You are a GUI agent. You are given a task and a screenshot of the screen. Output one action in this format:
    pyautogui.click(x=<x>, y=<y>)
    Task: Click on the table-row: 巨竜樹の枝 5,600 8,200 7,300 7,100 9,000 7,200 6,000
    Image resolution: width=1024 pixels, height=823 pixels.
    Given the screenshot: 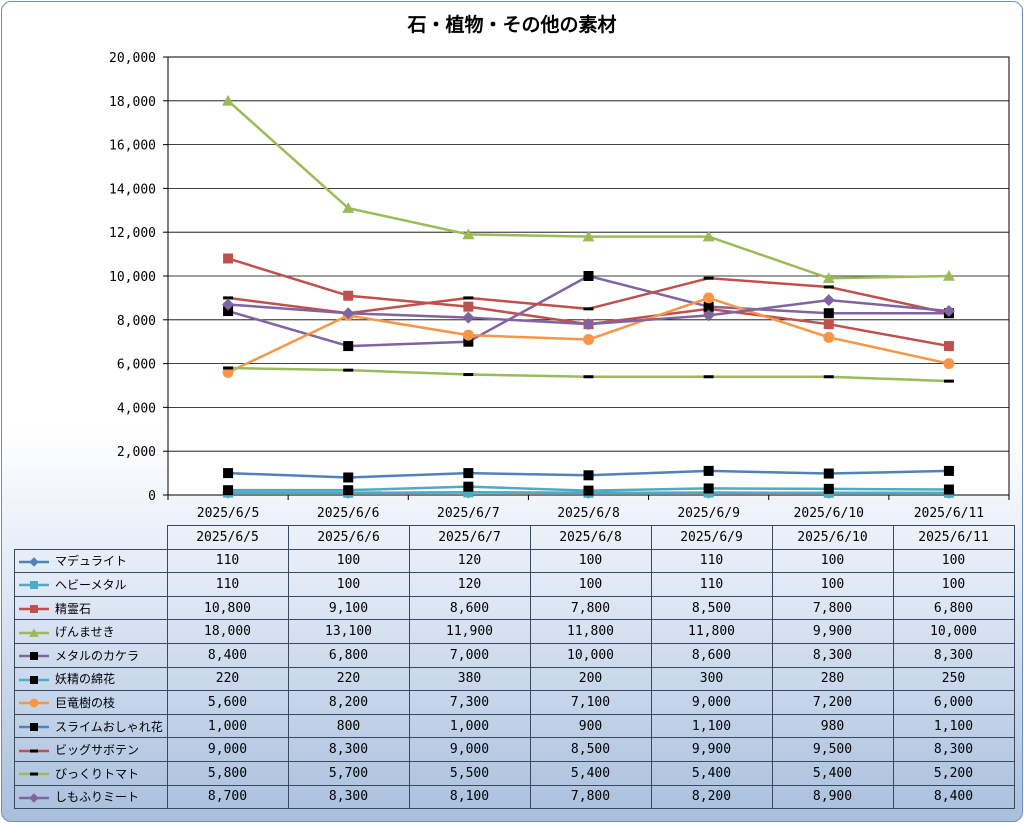 What is the action you would take?
    pyautogui.click(x=514, y=702)
    